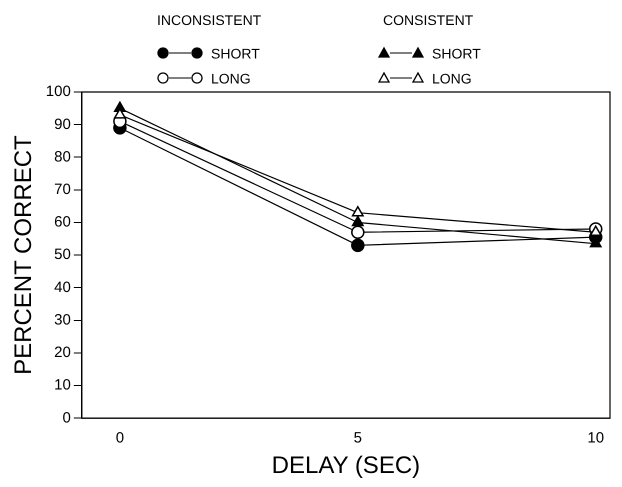 The width and height of the screenshot is (622, 487). What do you see at coordinates (346, 466) in the screenshot?
I see `x-axis-title: DELAY (SEC)` at bounding box center [346, 466].